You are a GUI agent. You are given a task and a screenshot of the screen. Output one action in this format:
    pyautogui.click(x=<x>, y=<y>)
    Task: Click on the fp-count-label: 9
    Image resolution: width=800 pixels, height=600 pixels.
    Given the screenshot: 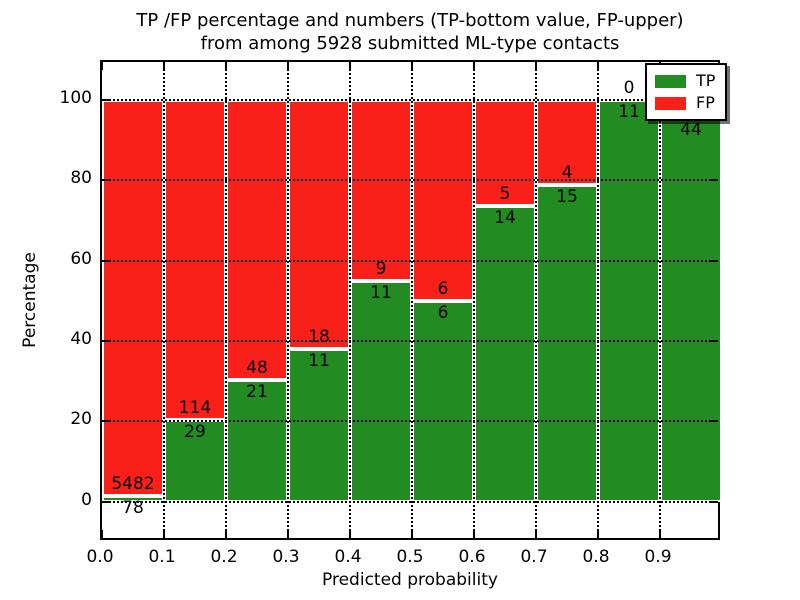 What is the action you would take?
    pyautogui.click(x=381, y=268)
    